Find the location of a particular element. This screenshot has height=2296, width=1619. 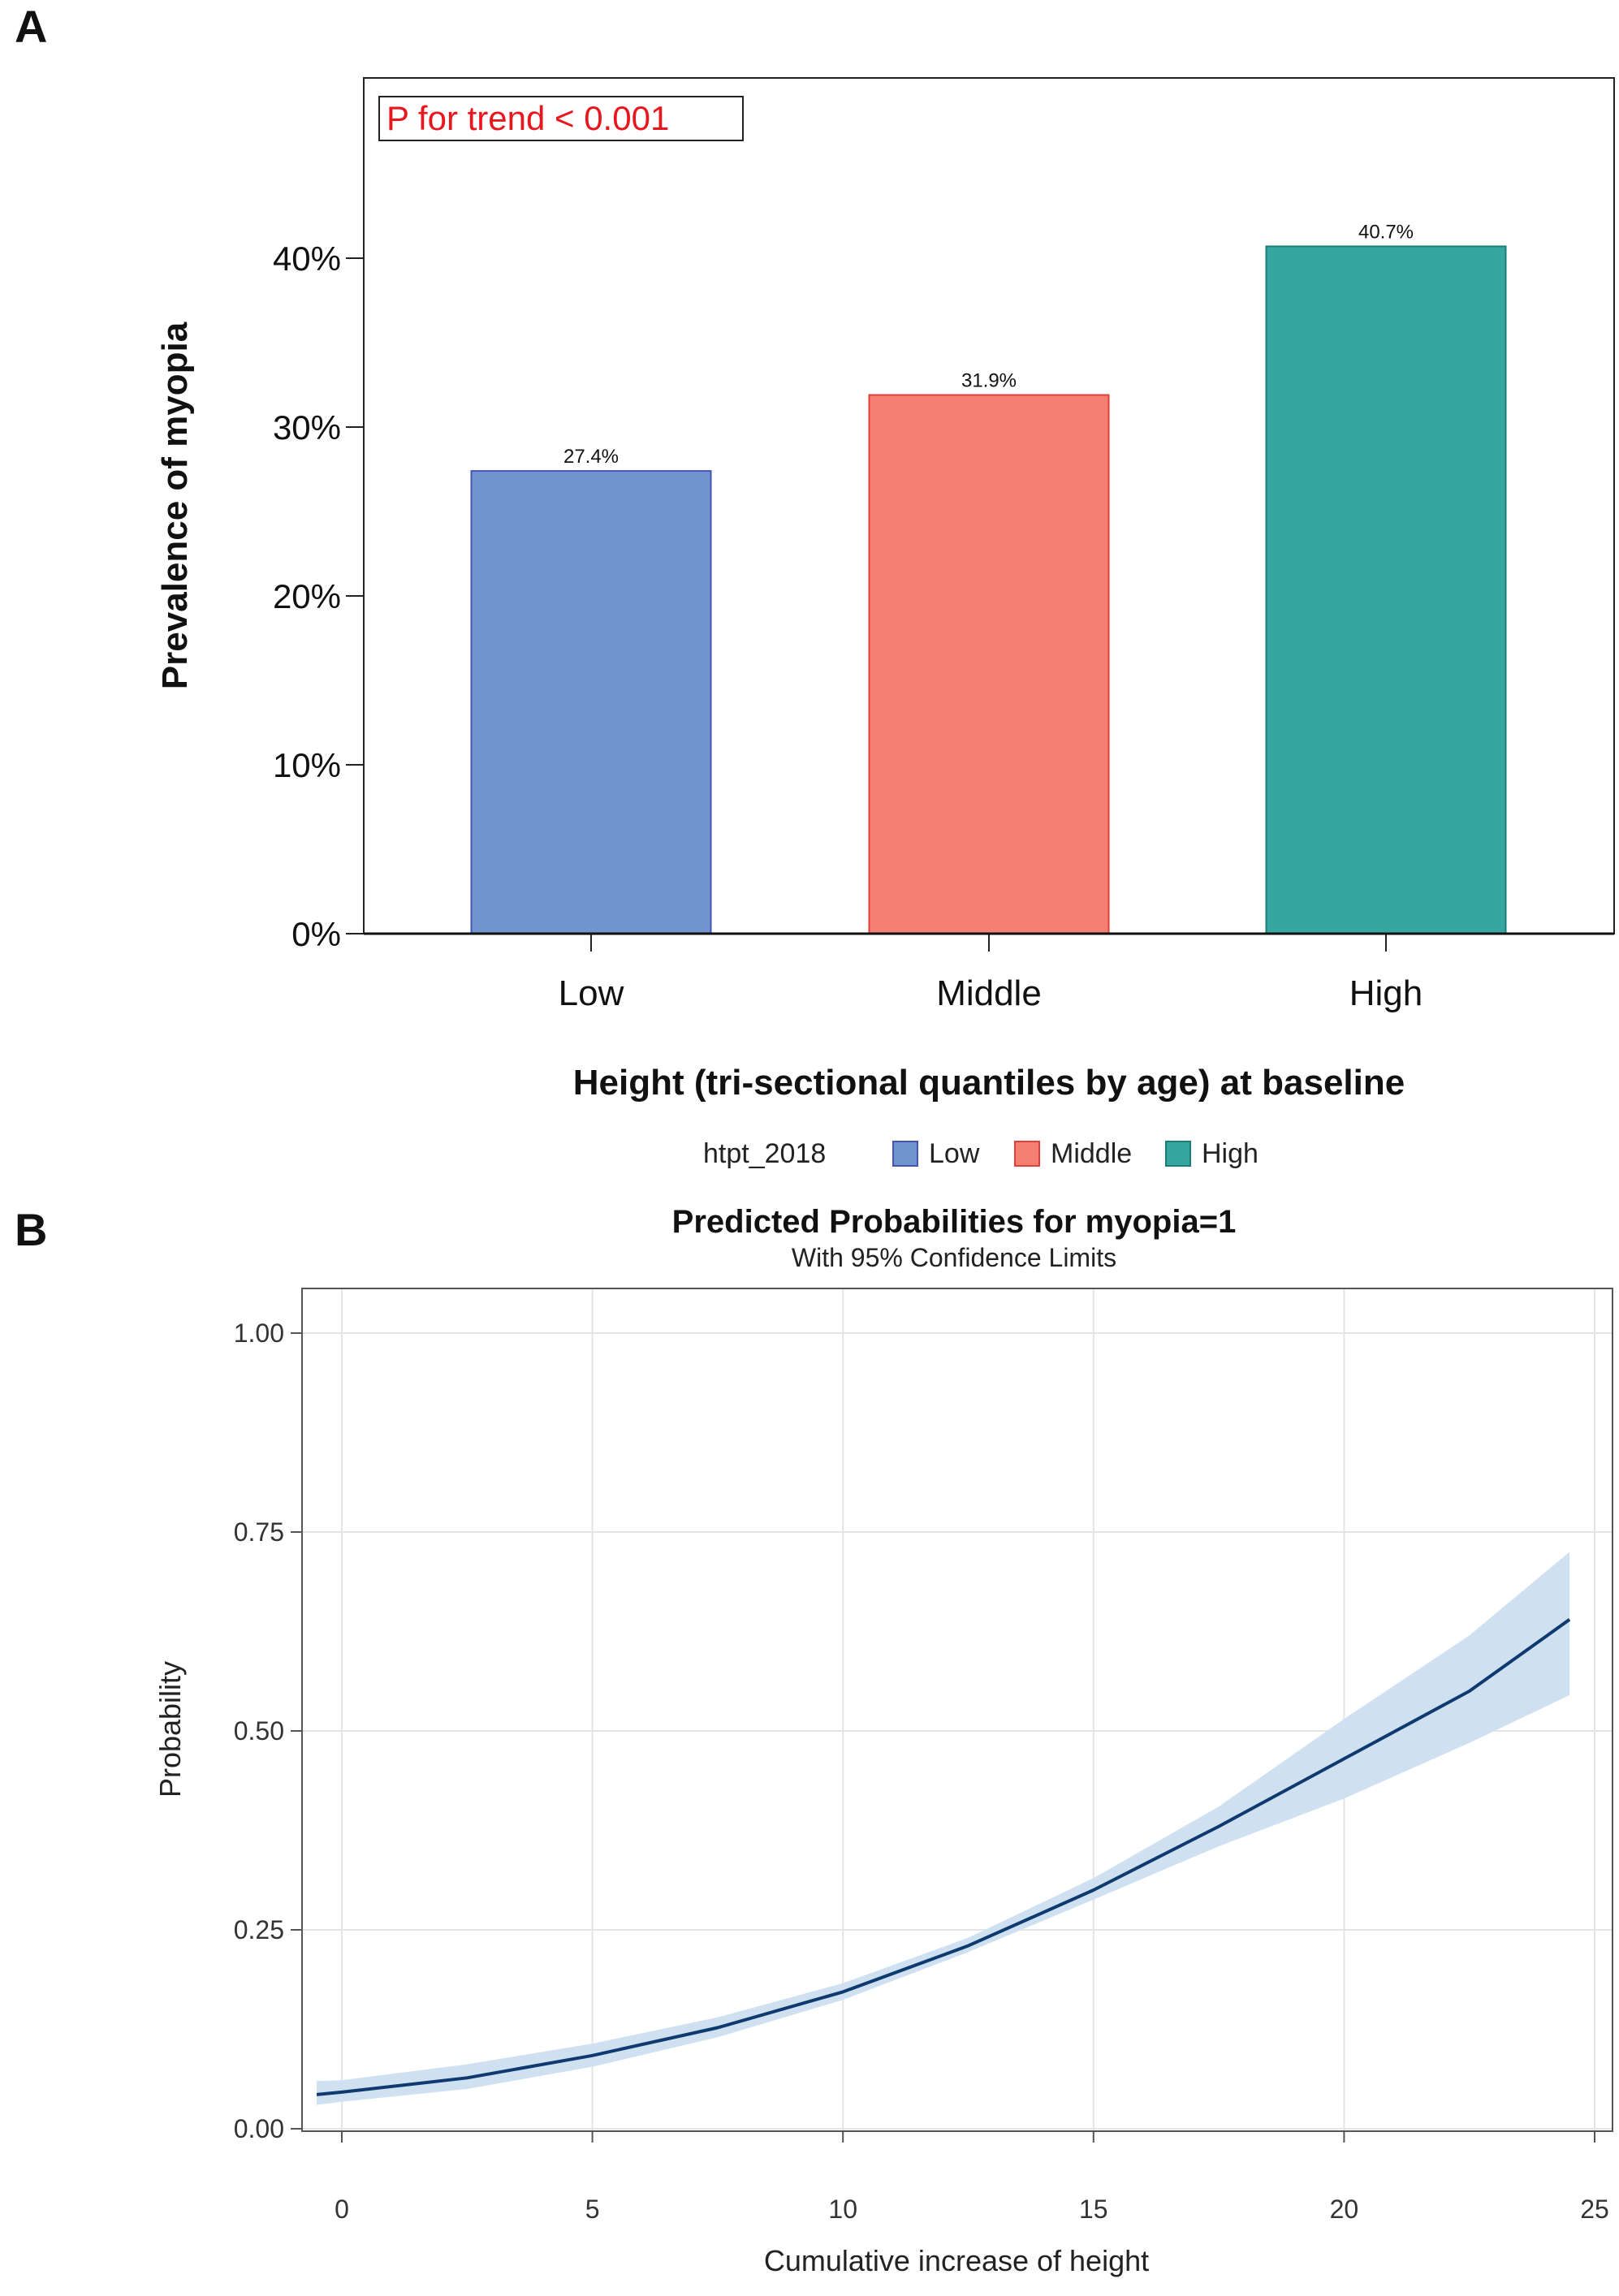

bar-value-label: 27.4% is located at coordinates (591, 457).